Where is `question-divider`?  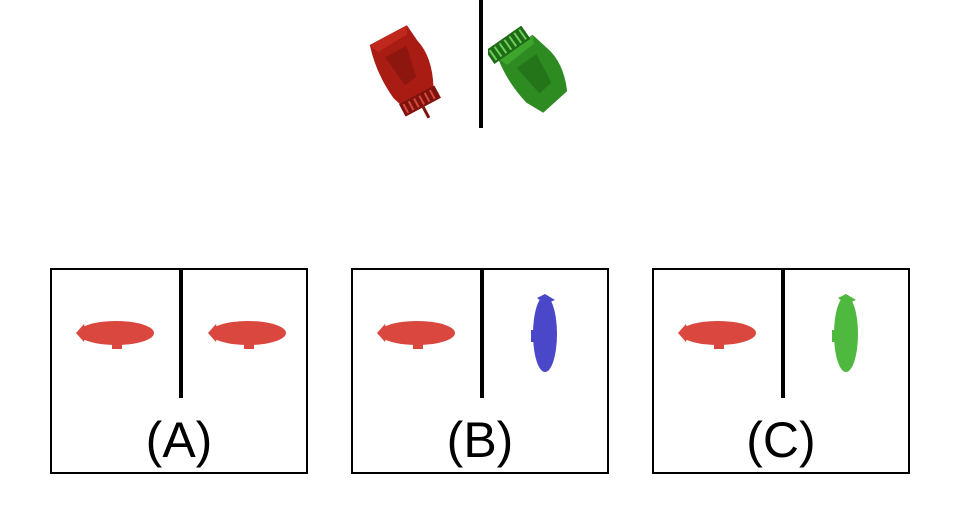 question-divider is located at coordinates (481, 64).